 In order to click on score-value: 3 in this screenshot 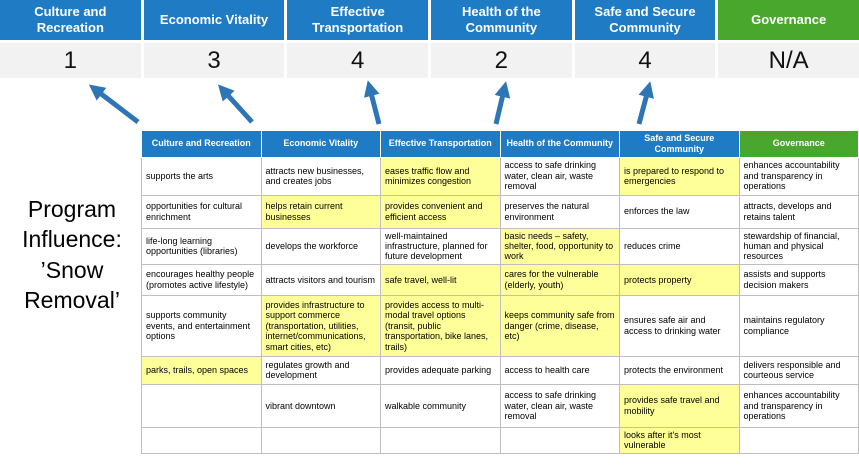, I will do `click(214, 60)`.